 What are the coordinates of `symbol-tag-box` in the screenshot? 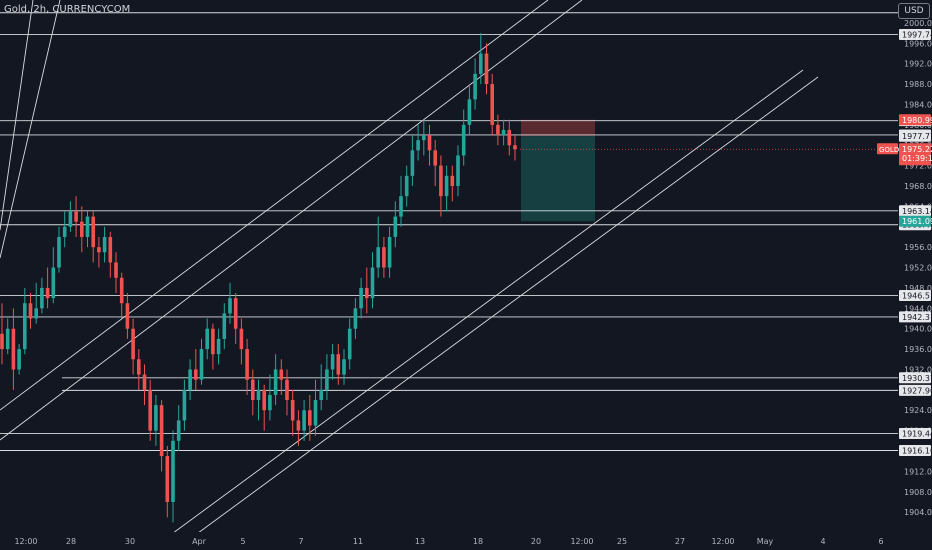 It's located at (887, 149).